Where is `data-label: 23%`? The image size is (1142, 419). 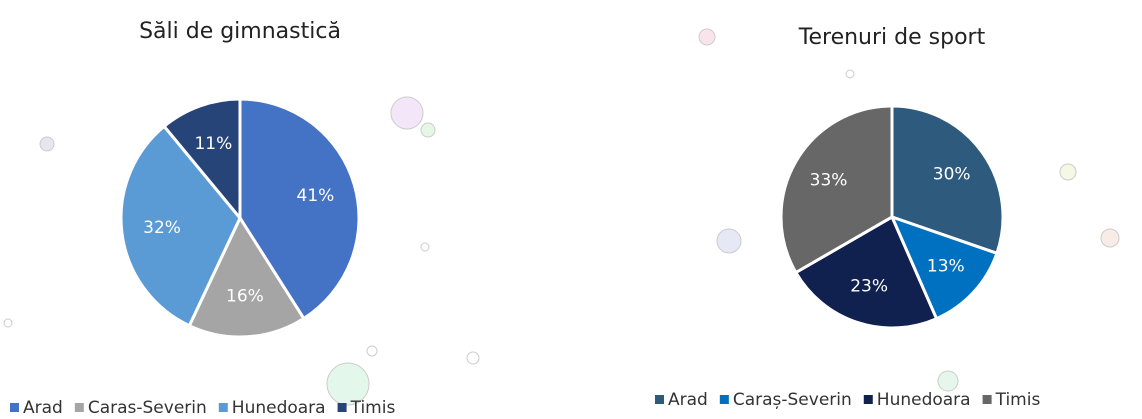 data-label: 23% is located at coordinates (869, 287).